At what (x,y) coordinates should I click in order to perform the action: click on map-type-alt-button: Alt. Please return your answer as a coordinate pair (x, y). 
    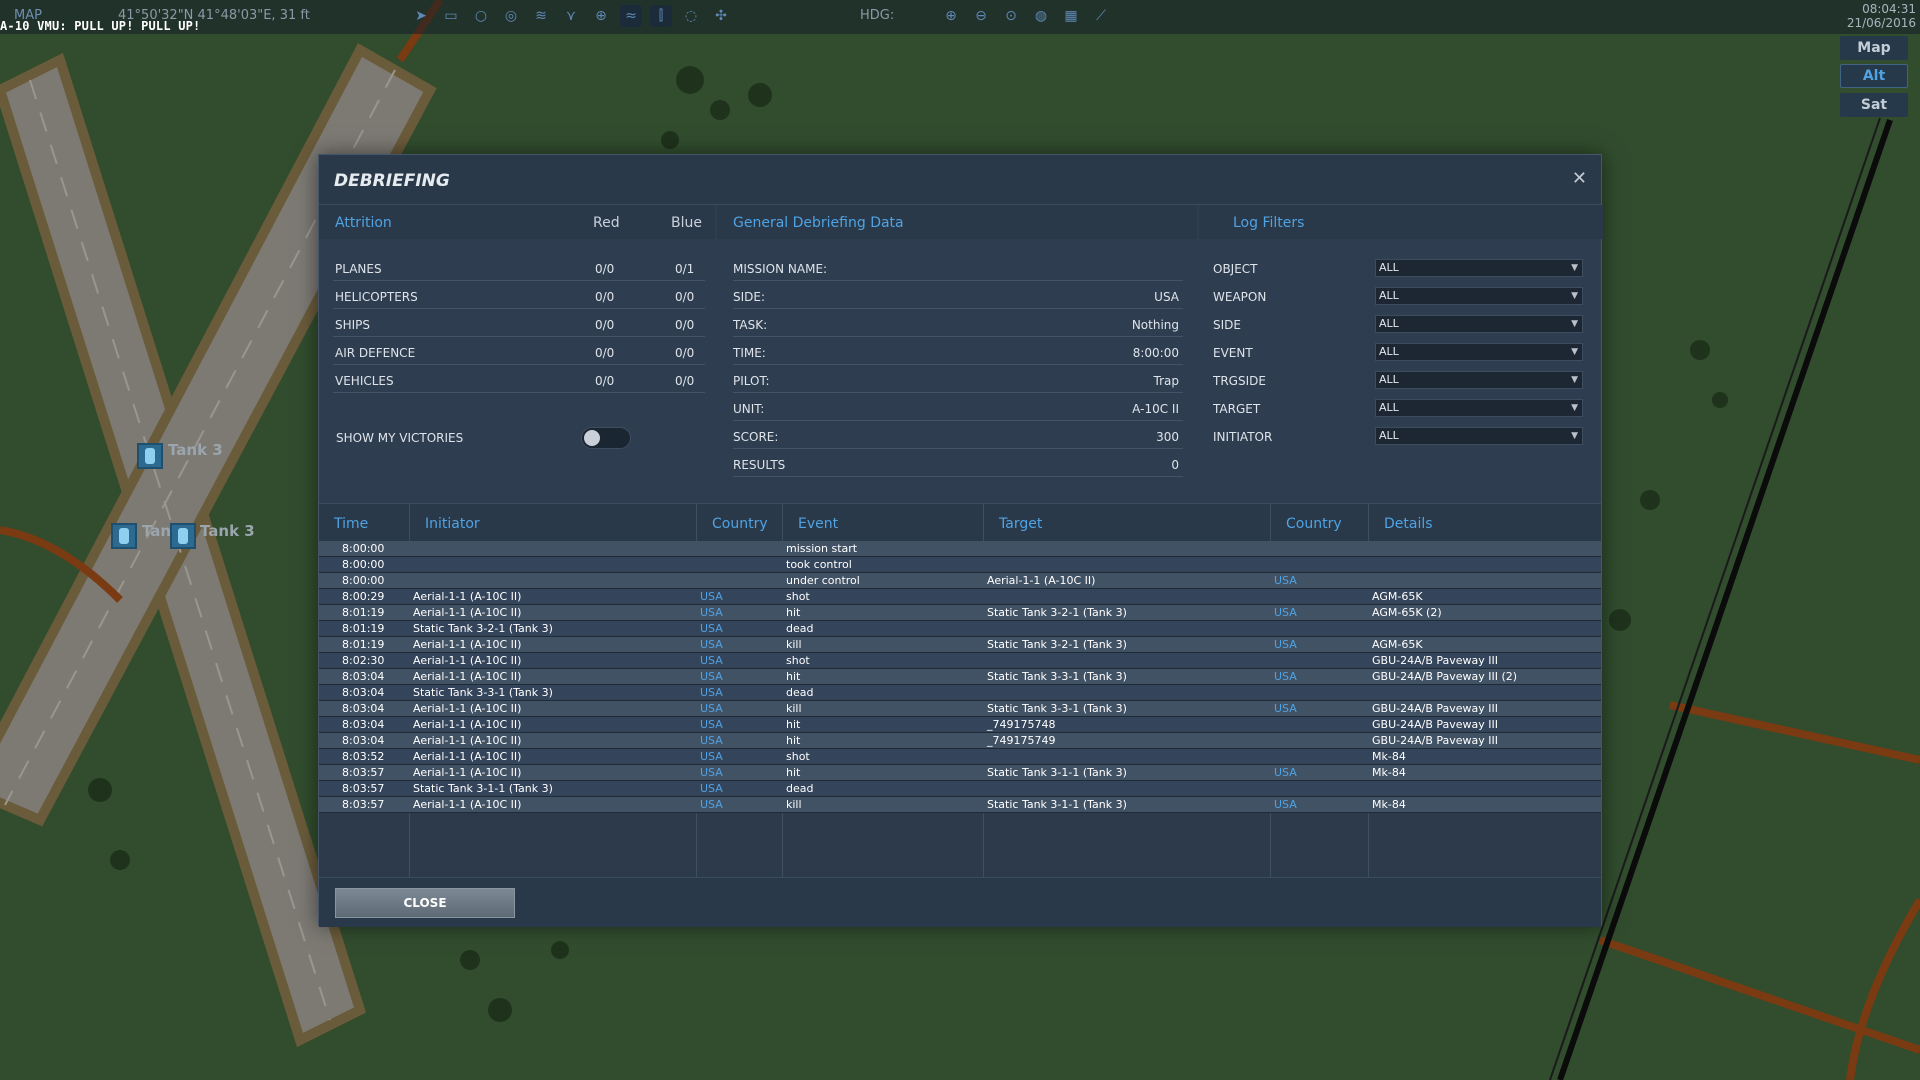
    Looking at the image, I should click on (1874, 76).